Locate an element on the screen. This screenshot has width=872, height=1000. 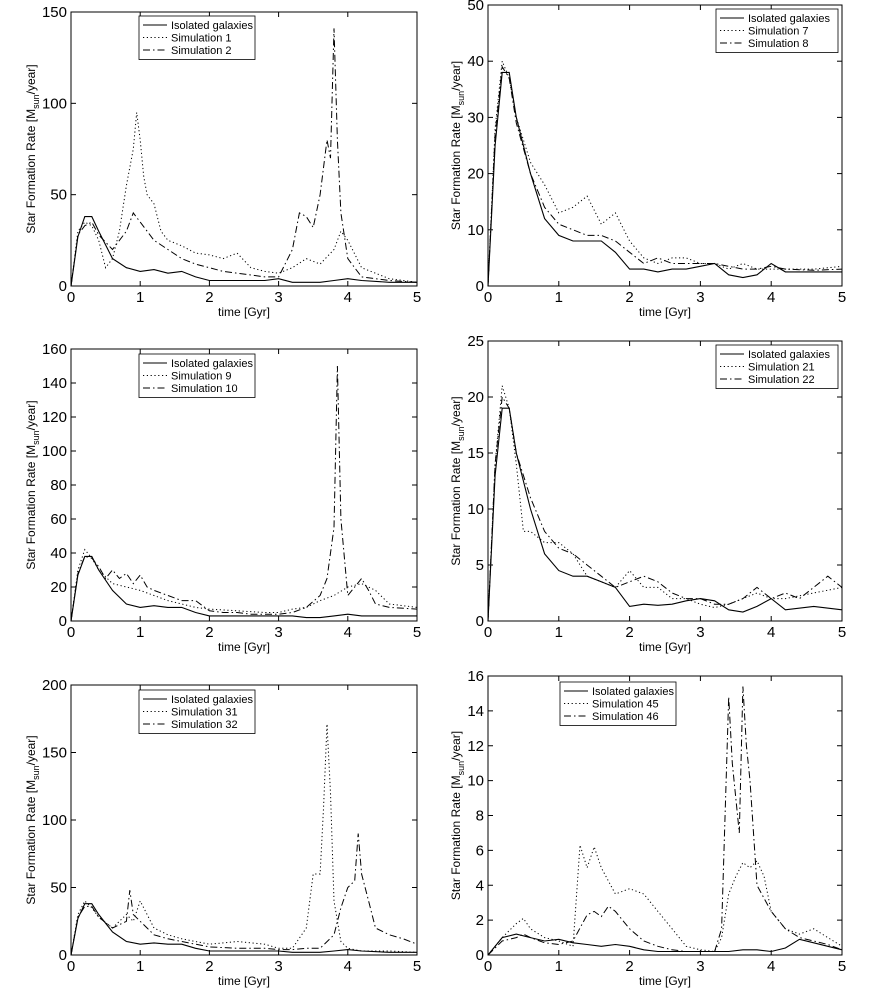
legend-label: Simulation 2 is located at coordinates (201, 51).